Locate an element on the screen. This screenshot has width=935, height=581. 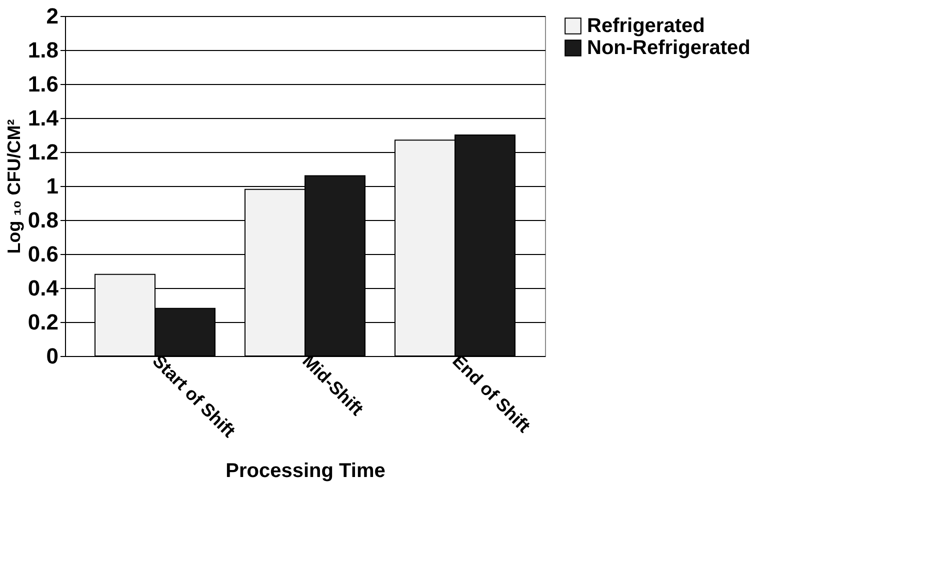
y-tick-label: 0.6 is located at coordinates (43, 254).